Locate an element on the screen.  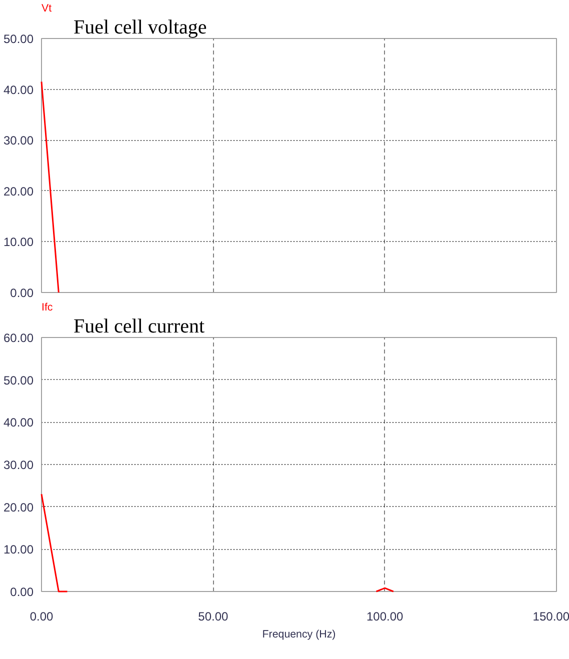
y-axis-title: Vt is located at coordinates (47, 8).